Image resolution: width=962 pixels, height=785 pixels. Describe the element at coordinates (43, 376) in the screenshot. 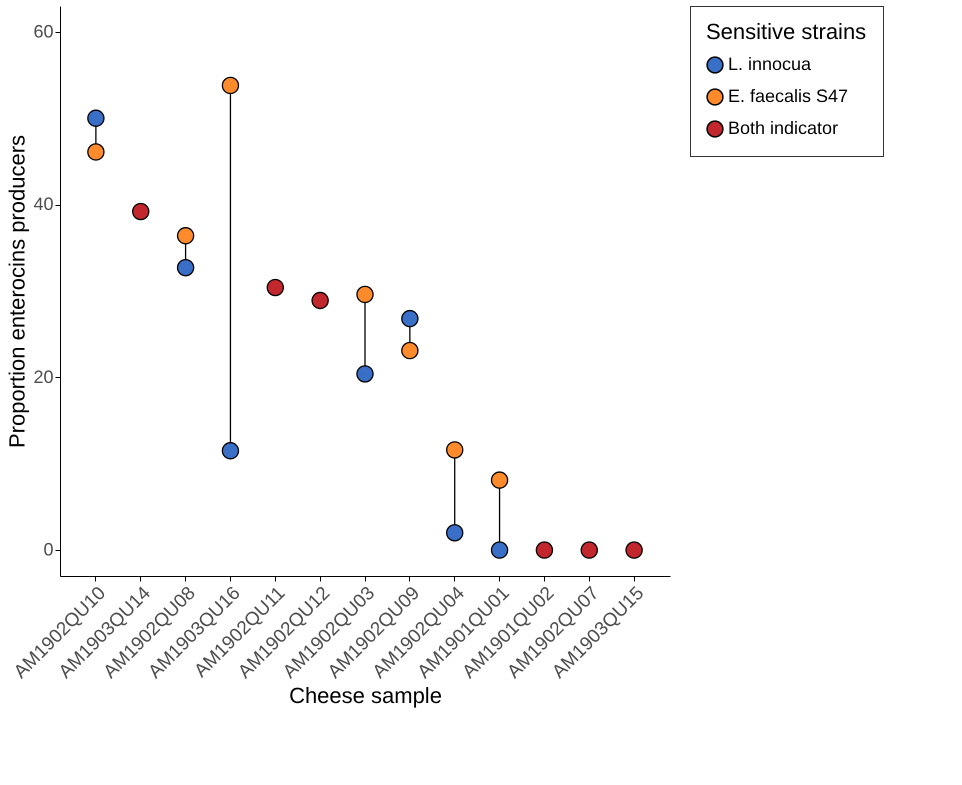

I see `y-tick-label: 20` at that location.